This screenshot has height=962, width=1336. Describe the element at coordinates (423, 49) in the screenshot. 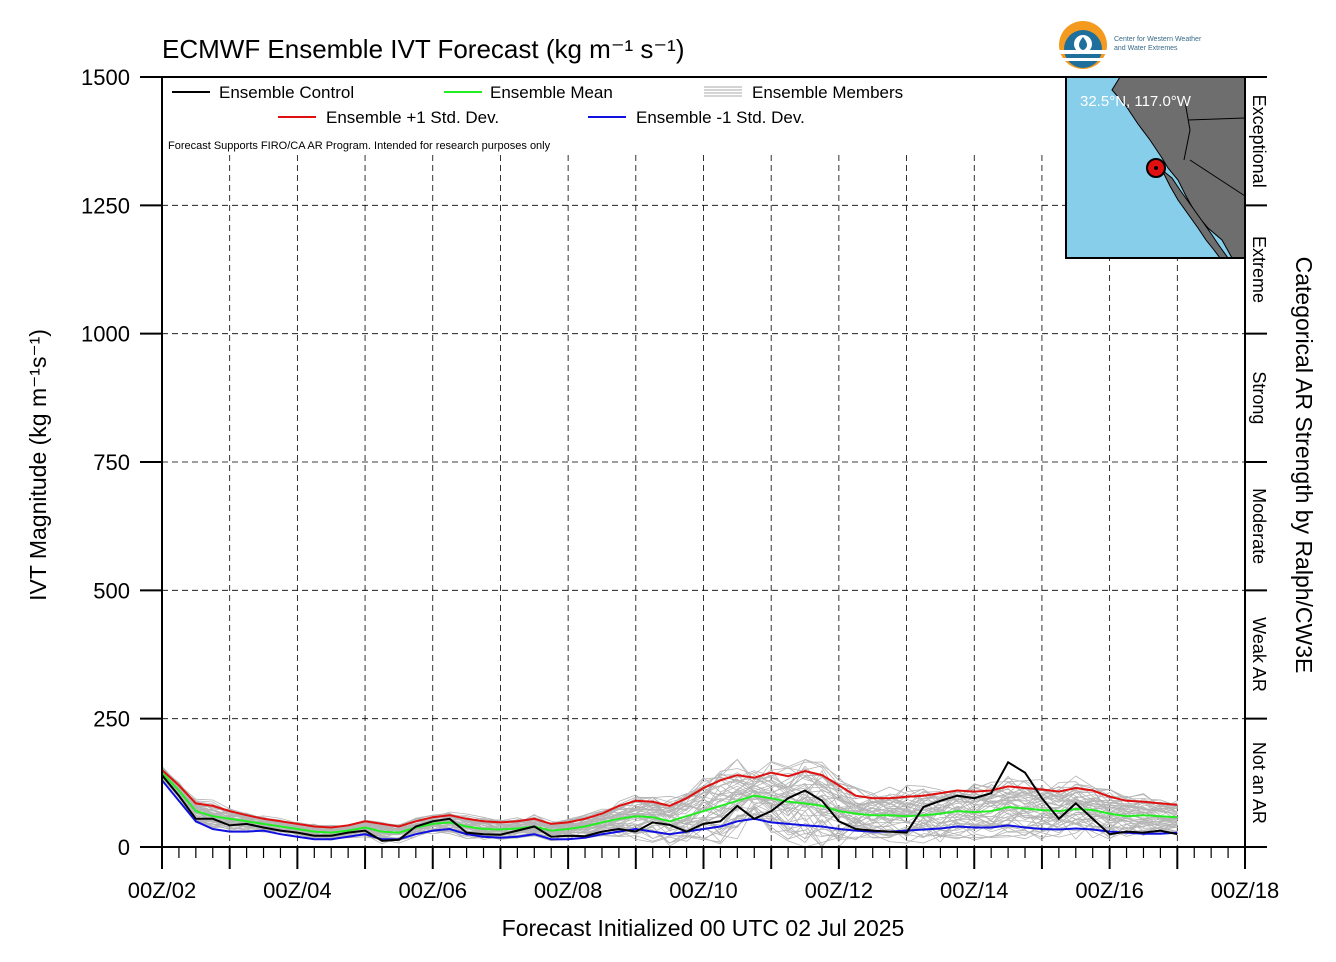

I see `chart-title: ECMWF Ensemble IVT Forecast (kg m⁻¹ s⁻¹)` at that location.